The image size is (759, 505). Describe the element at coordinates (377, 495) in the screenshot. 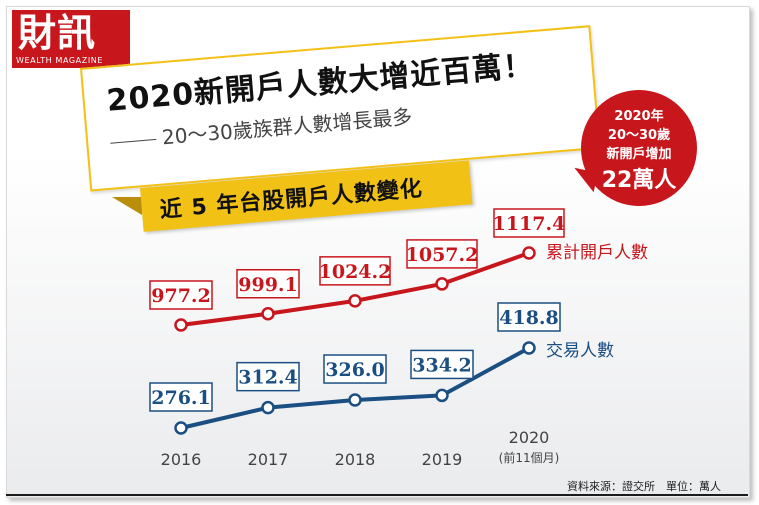

I see `bottom-rule` at that location.